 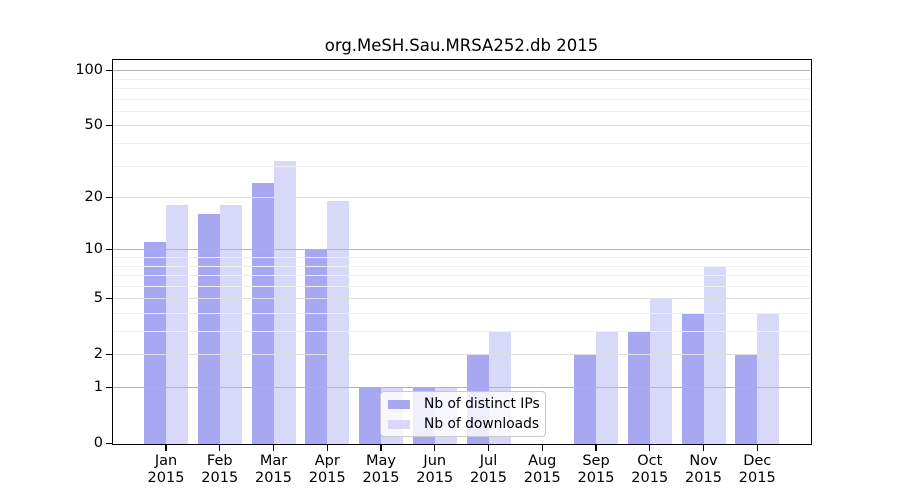 What do you see at coordinates (768, 378) in the screenshot?
I see `bar-dec-downloads` at bounding box center [768, 378].